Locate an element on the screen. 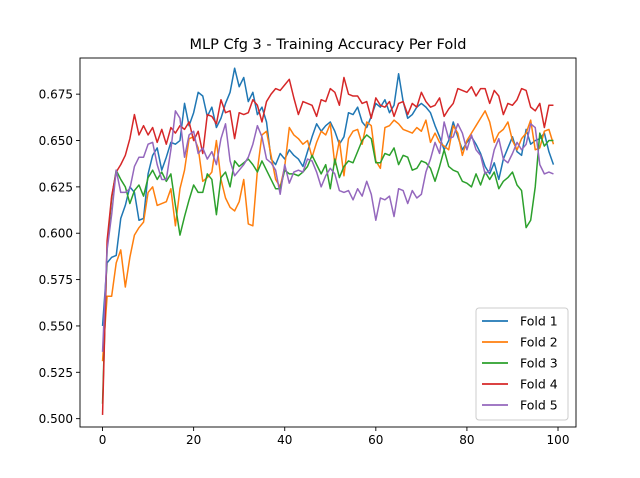 The image size is (640, 478). legend-label-fold-1: Fold 1 is located at coordinates (539, 321).